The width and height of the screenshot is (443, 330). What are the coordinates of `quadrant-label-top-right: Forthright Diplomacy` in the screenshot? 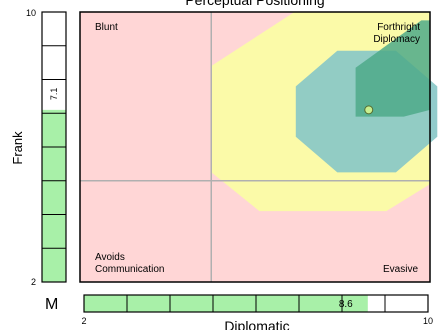 It's located at (396, 33).